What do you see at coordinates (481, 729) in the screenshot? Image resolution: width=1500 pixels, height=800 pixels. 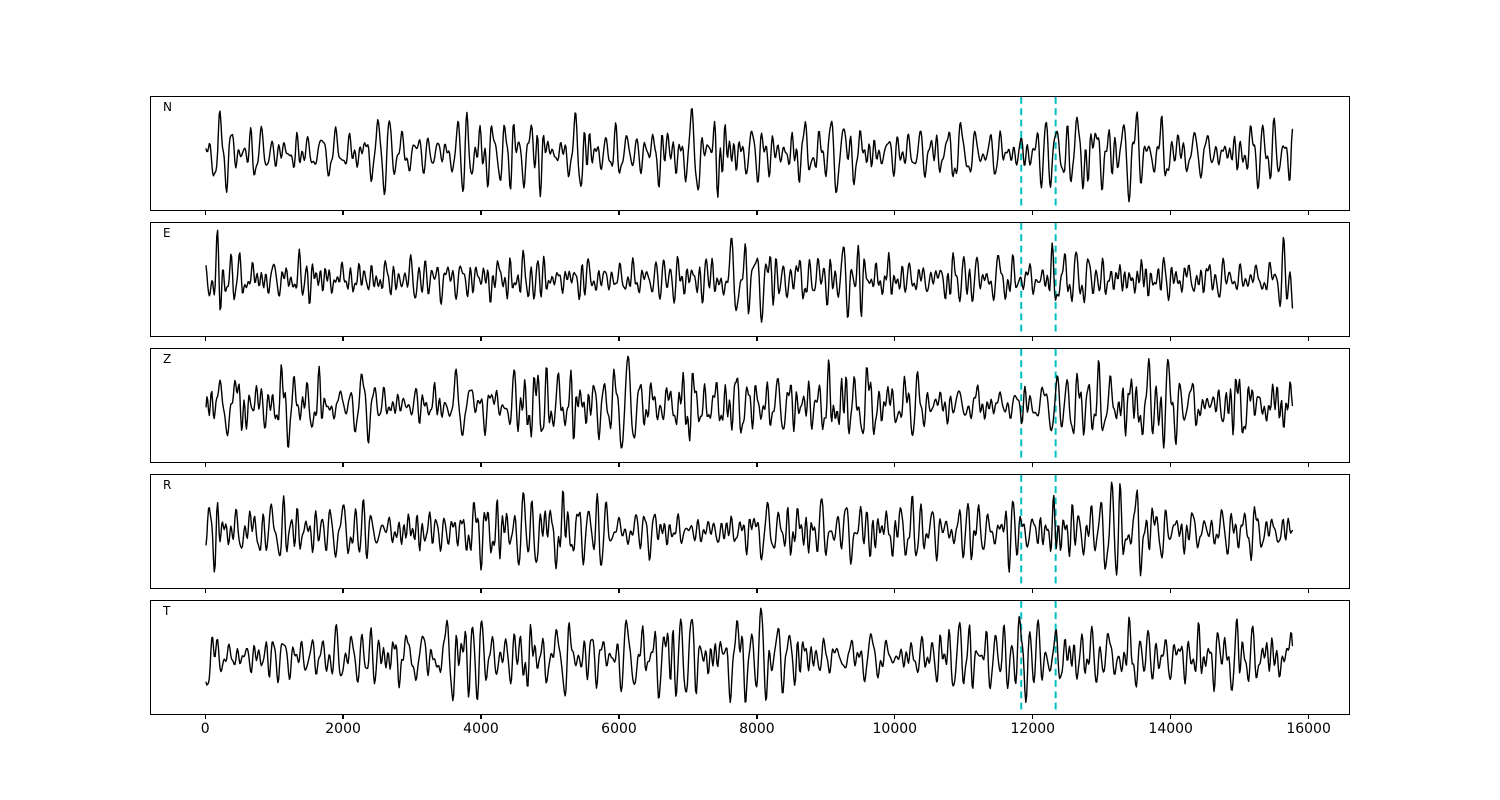 I see `x-tick-label-4000: 4000` at bounding box center [481, 729].